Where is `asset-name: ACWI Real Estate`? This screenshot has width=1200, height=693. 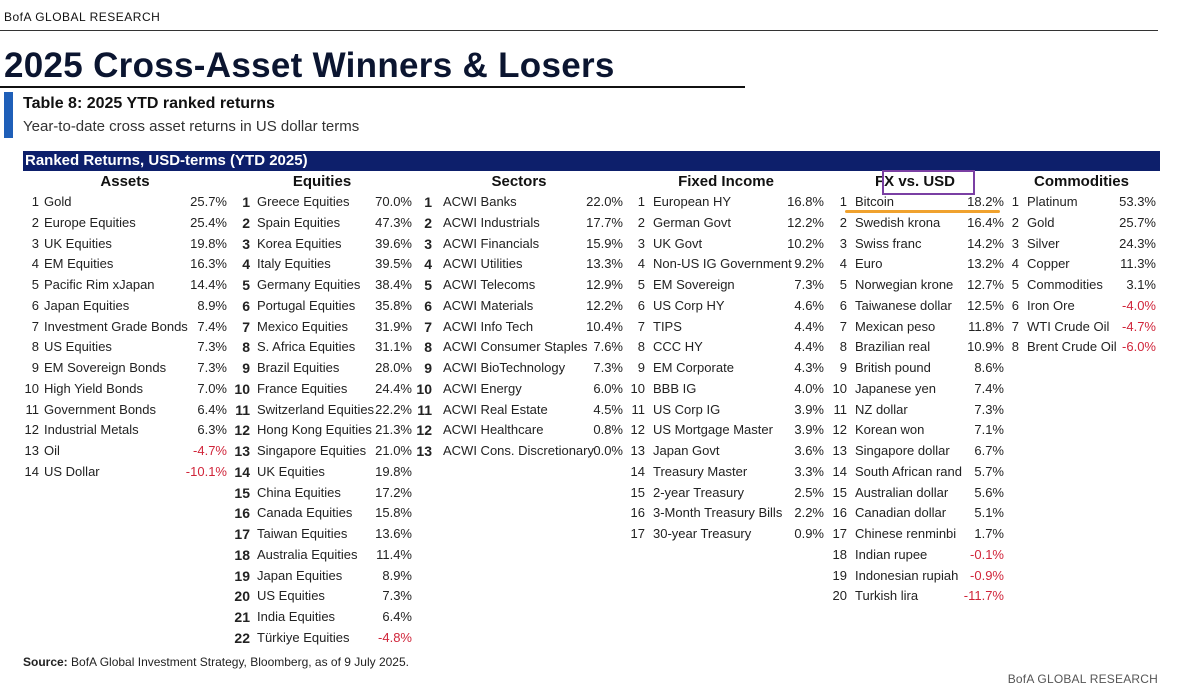
asset-name: ACWI Real Estate is located at coordinates (495, 409).